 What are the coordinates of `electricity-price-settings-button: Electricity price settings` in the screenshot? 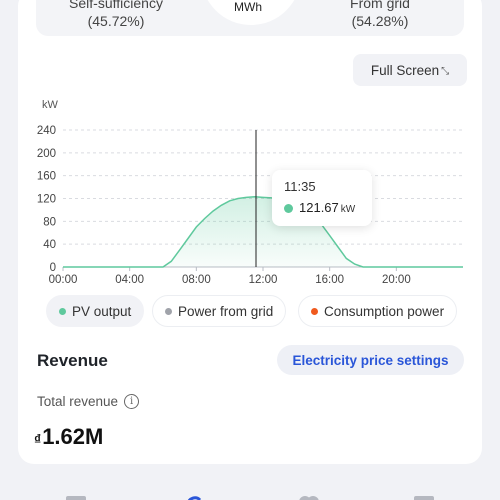 It's located at (370, 360).